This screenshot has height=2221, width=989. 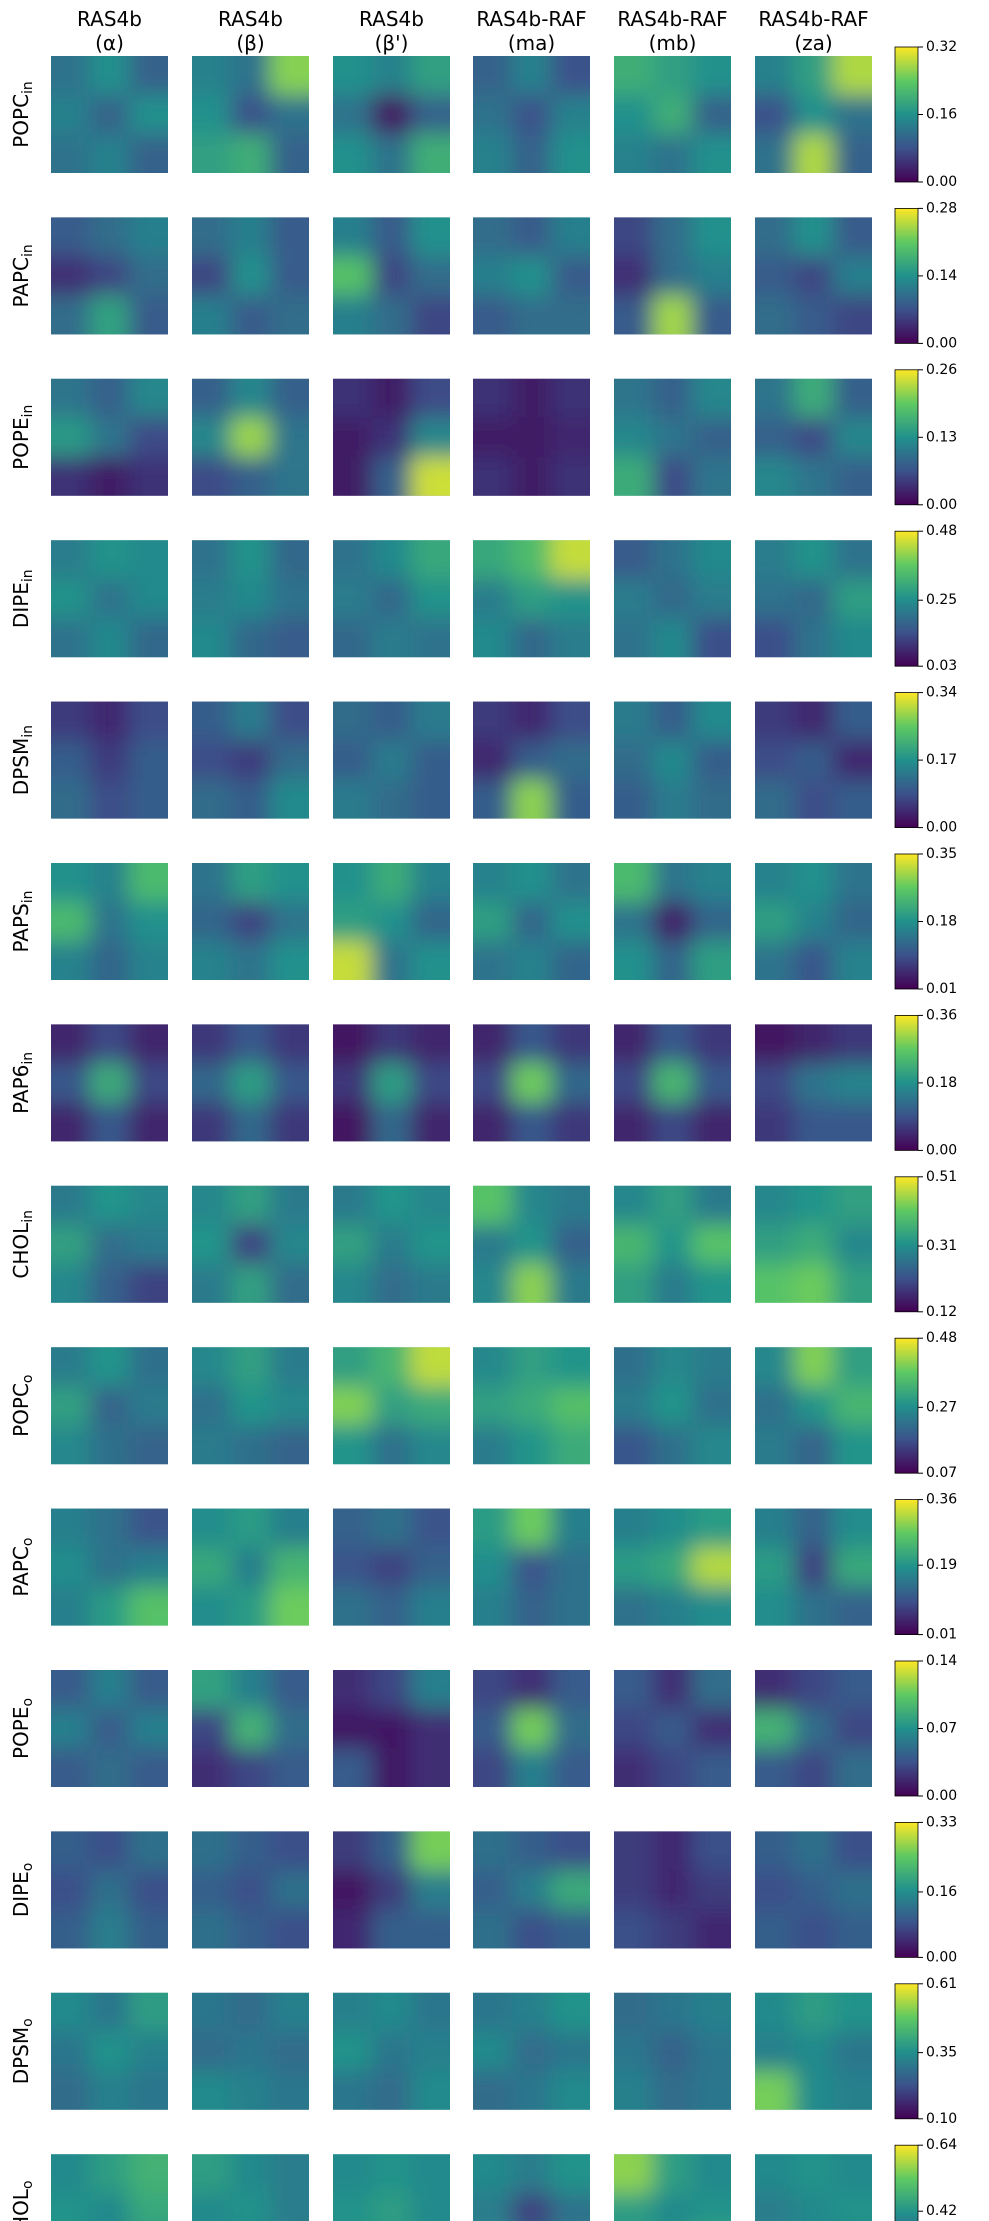 What do you see at coordinates (941, 1150) in the screenshot?
I see `colorbar-tick-label: 0.00` at bounding box center [941, 1150].